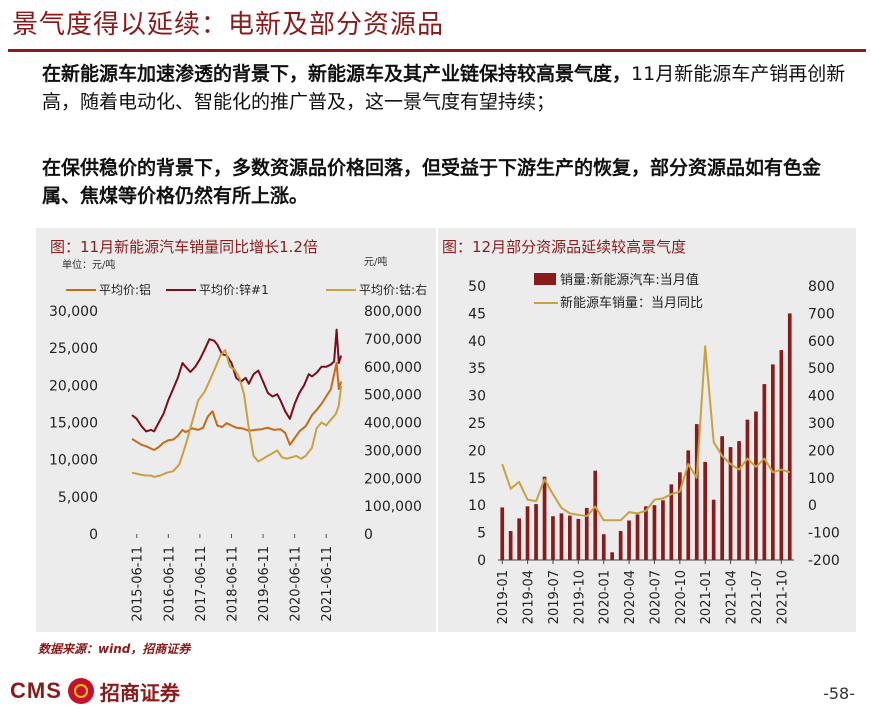 Image resolution: width=871 pixels, height=710 pixels. Describe the element at coordinates (444, 88) in the screenshot. I see `paragraph-ev-rest: 11月新能源车产销再创新高，随着电动化、智能化的推广普及，这一景气度有望持续；` at that location.